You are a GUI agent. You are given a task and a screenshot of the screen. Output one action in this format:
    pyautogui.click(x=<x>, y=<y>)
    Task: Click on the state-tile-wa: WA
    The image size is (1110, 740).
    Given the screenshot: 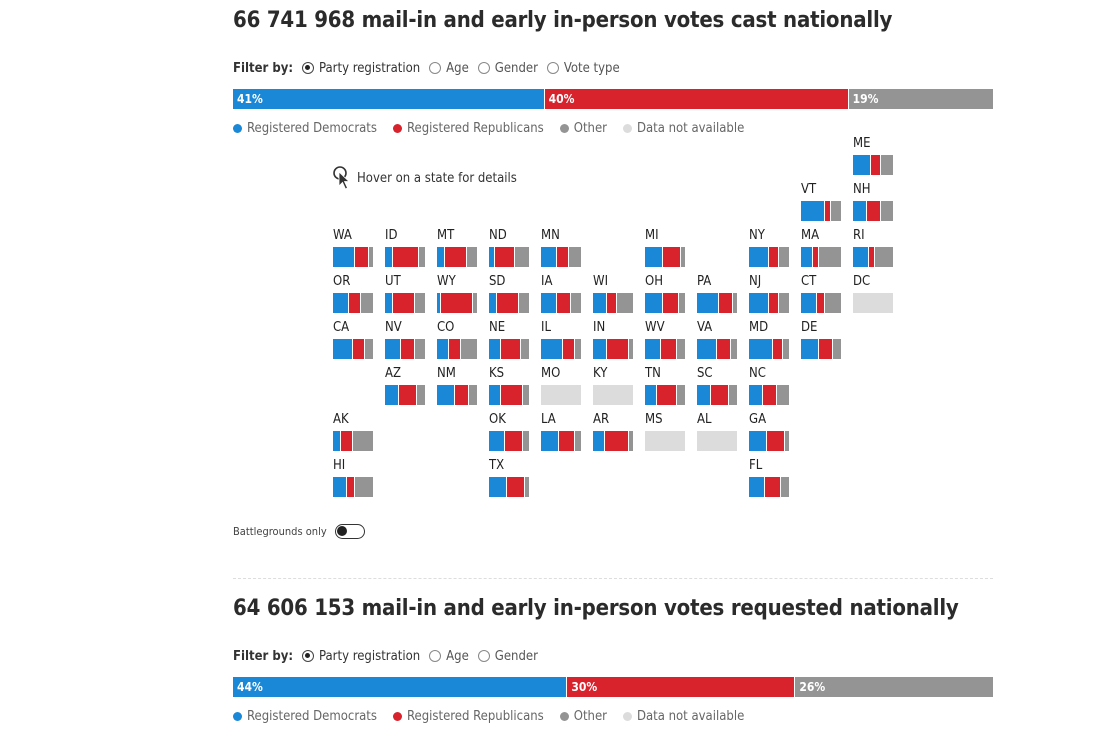 What is the action you would take?
    pyautogui.click(x=354, y=249)
    